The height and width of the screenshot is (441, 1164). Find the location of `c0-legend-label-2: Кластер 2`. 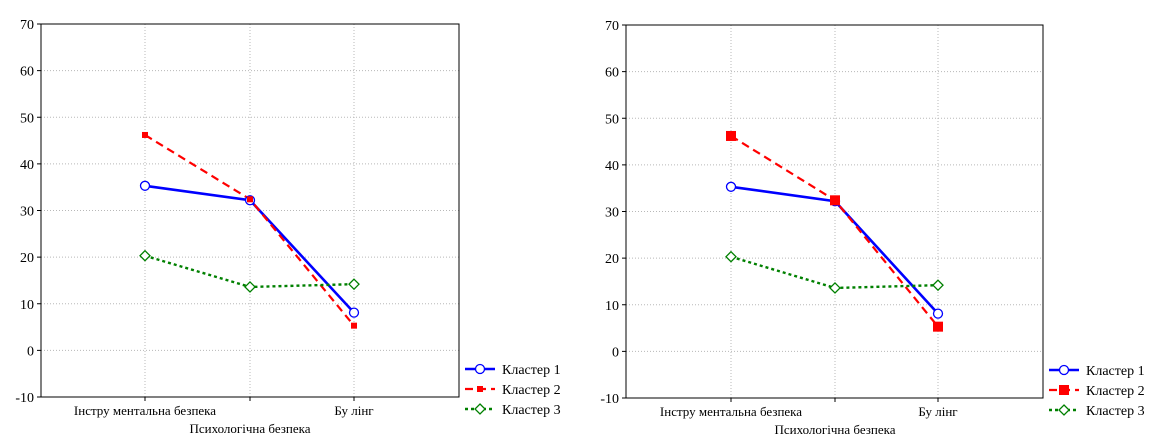

c0-legend-label-2: Кластер 2 is located at coordinates (531, 390).